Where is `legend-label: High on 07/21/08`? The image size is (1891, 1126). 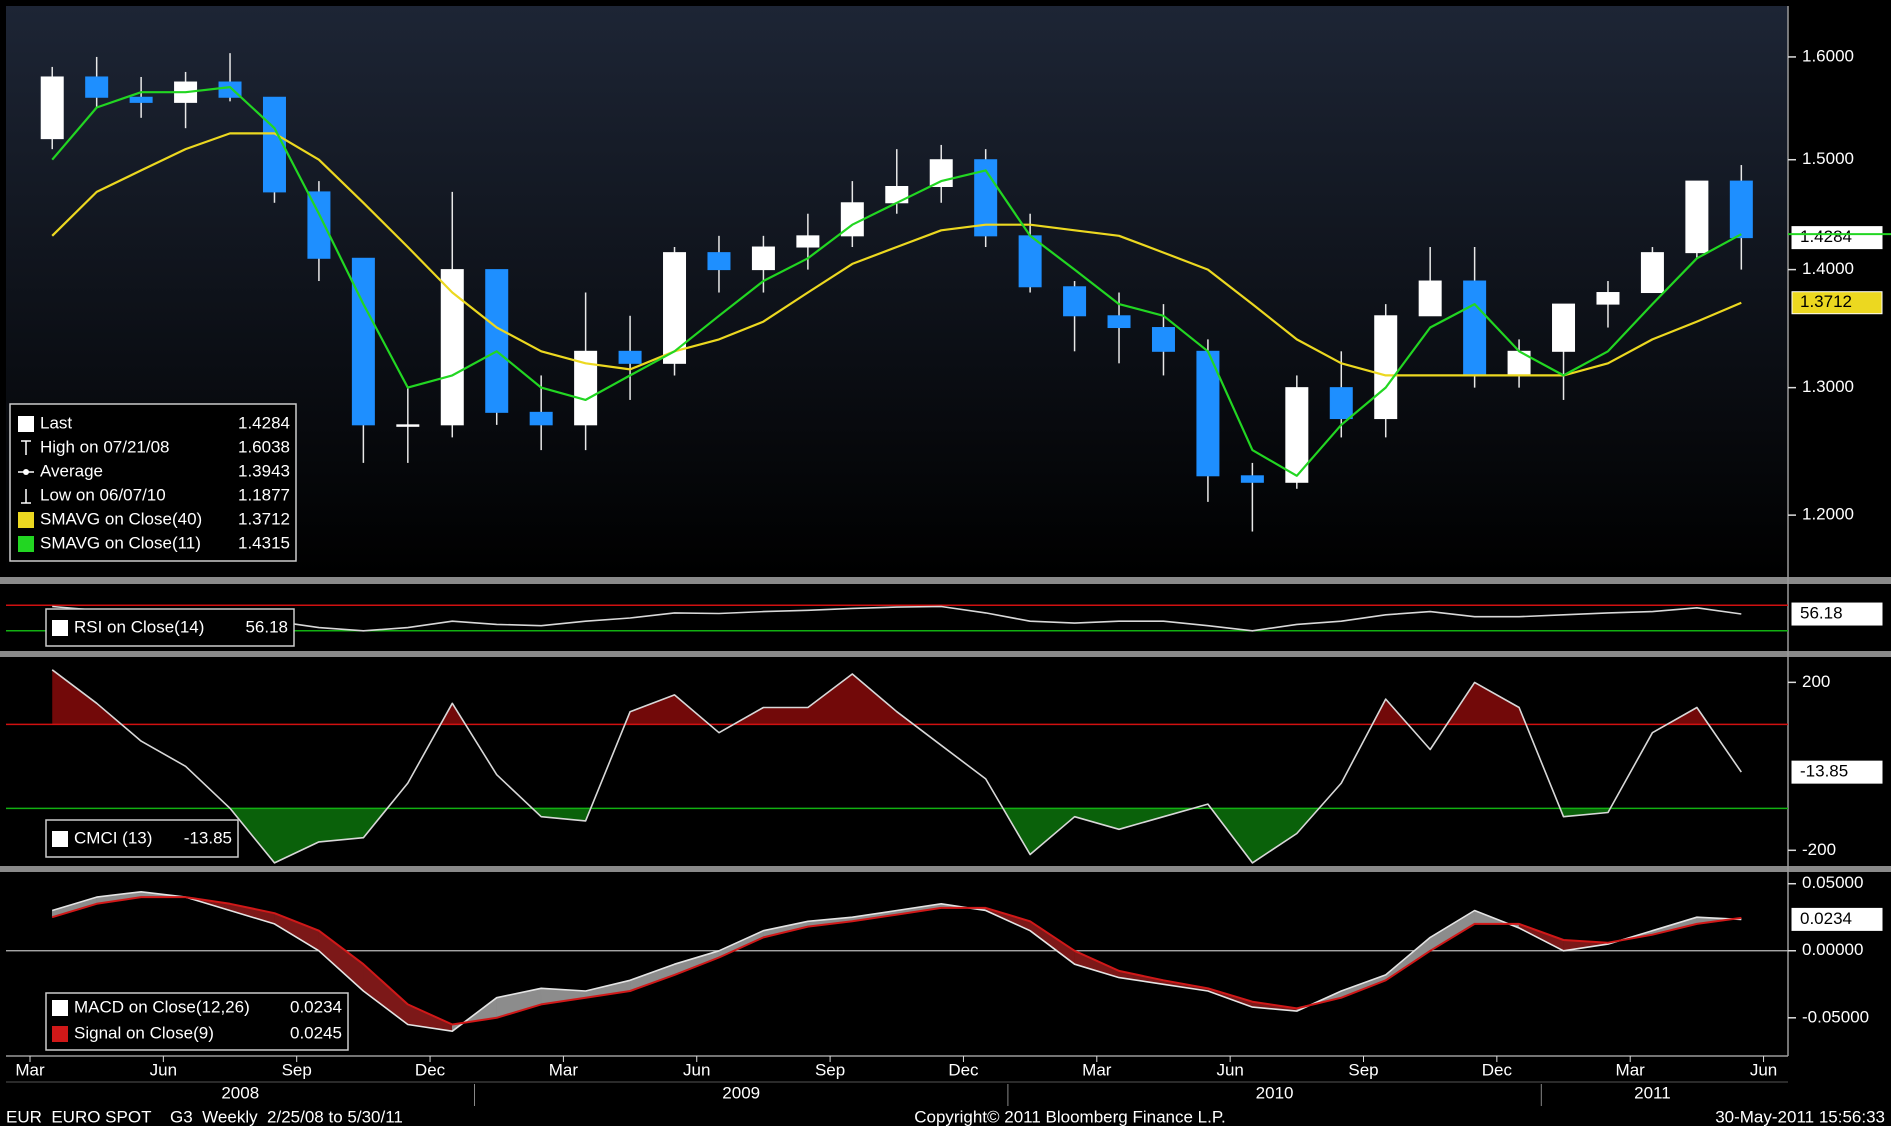
legend-label: High on 07/21/08 is located at coordinates (105, 446).